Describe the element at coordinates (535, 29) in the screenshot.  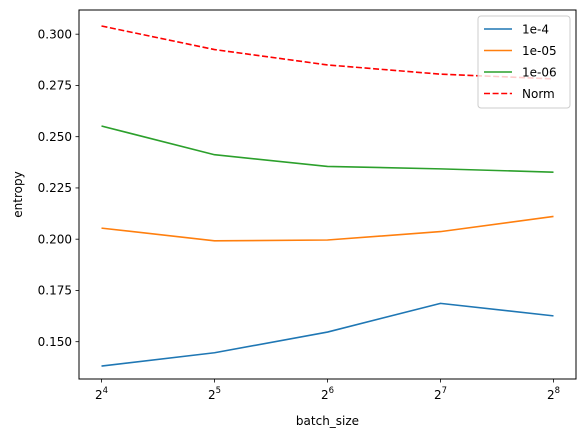
I see `legend-label: 1e-4` at that location.